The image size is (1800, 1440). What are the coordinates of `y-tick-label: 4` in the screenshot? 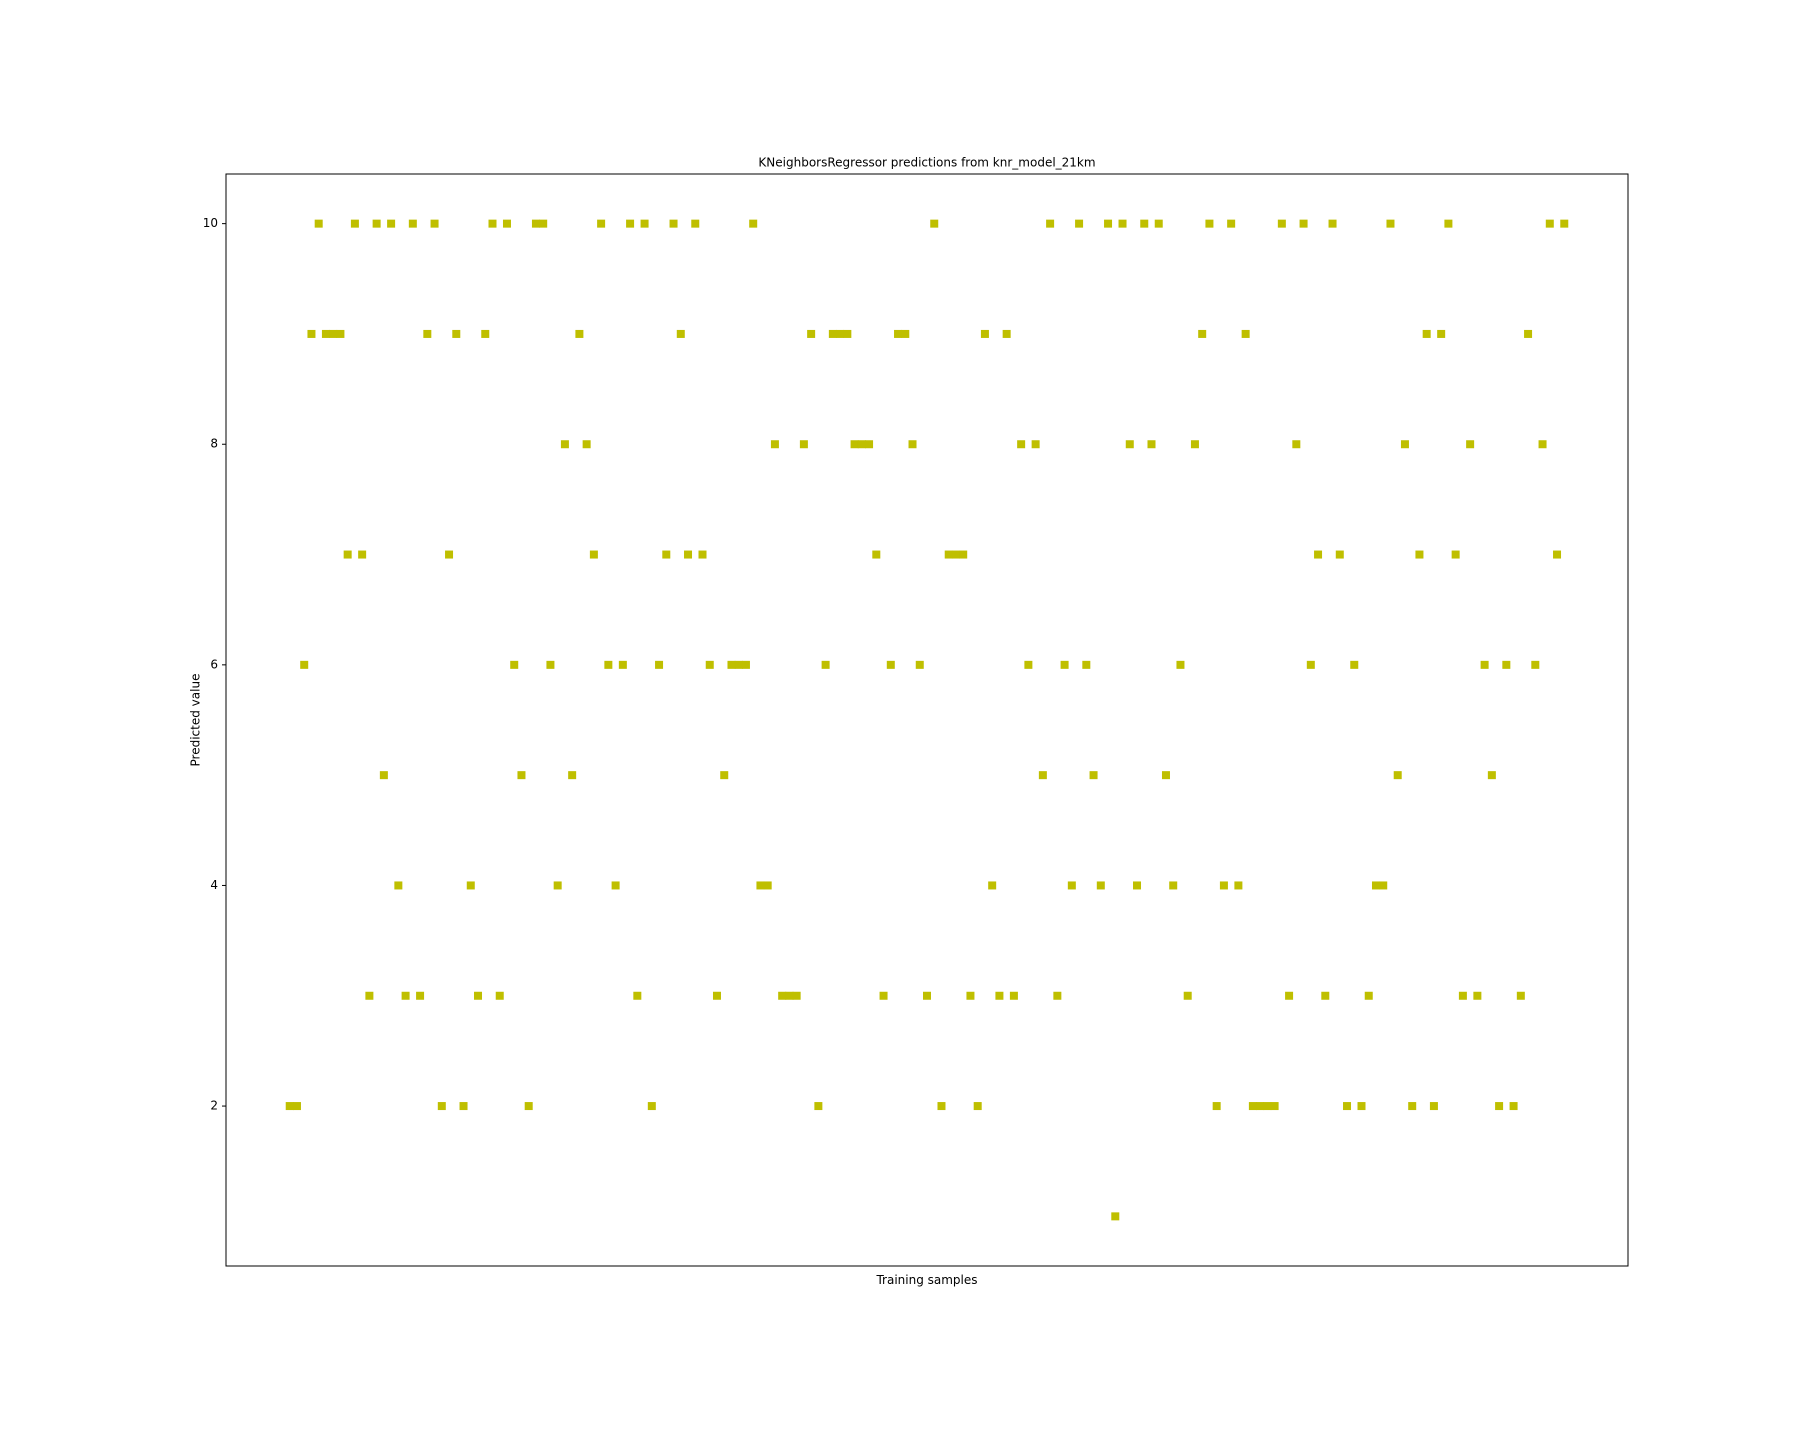 It's located at (214, 885).